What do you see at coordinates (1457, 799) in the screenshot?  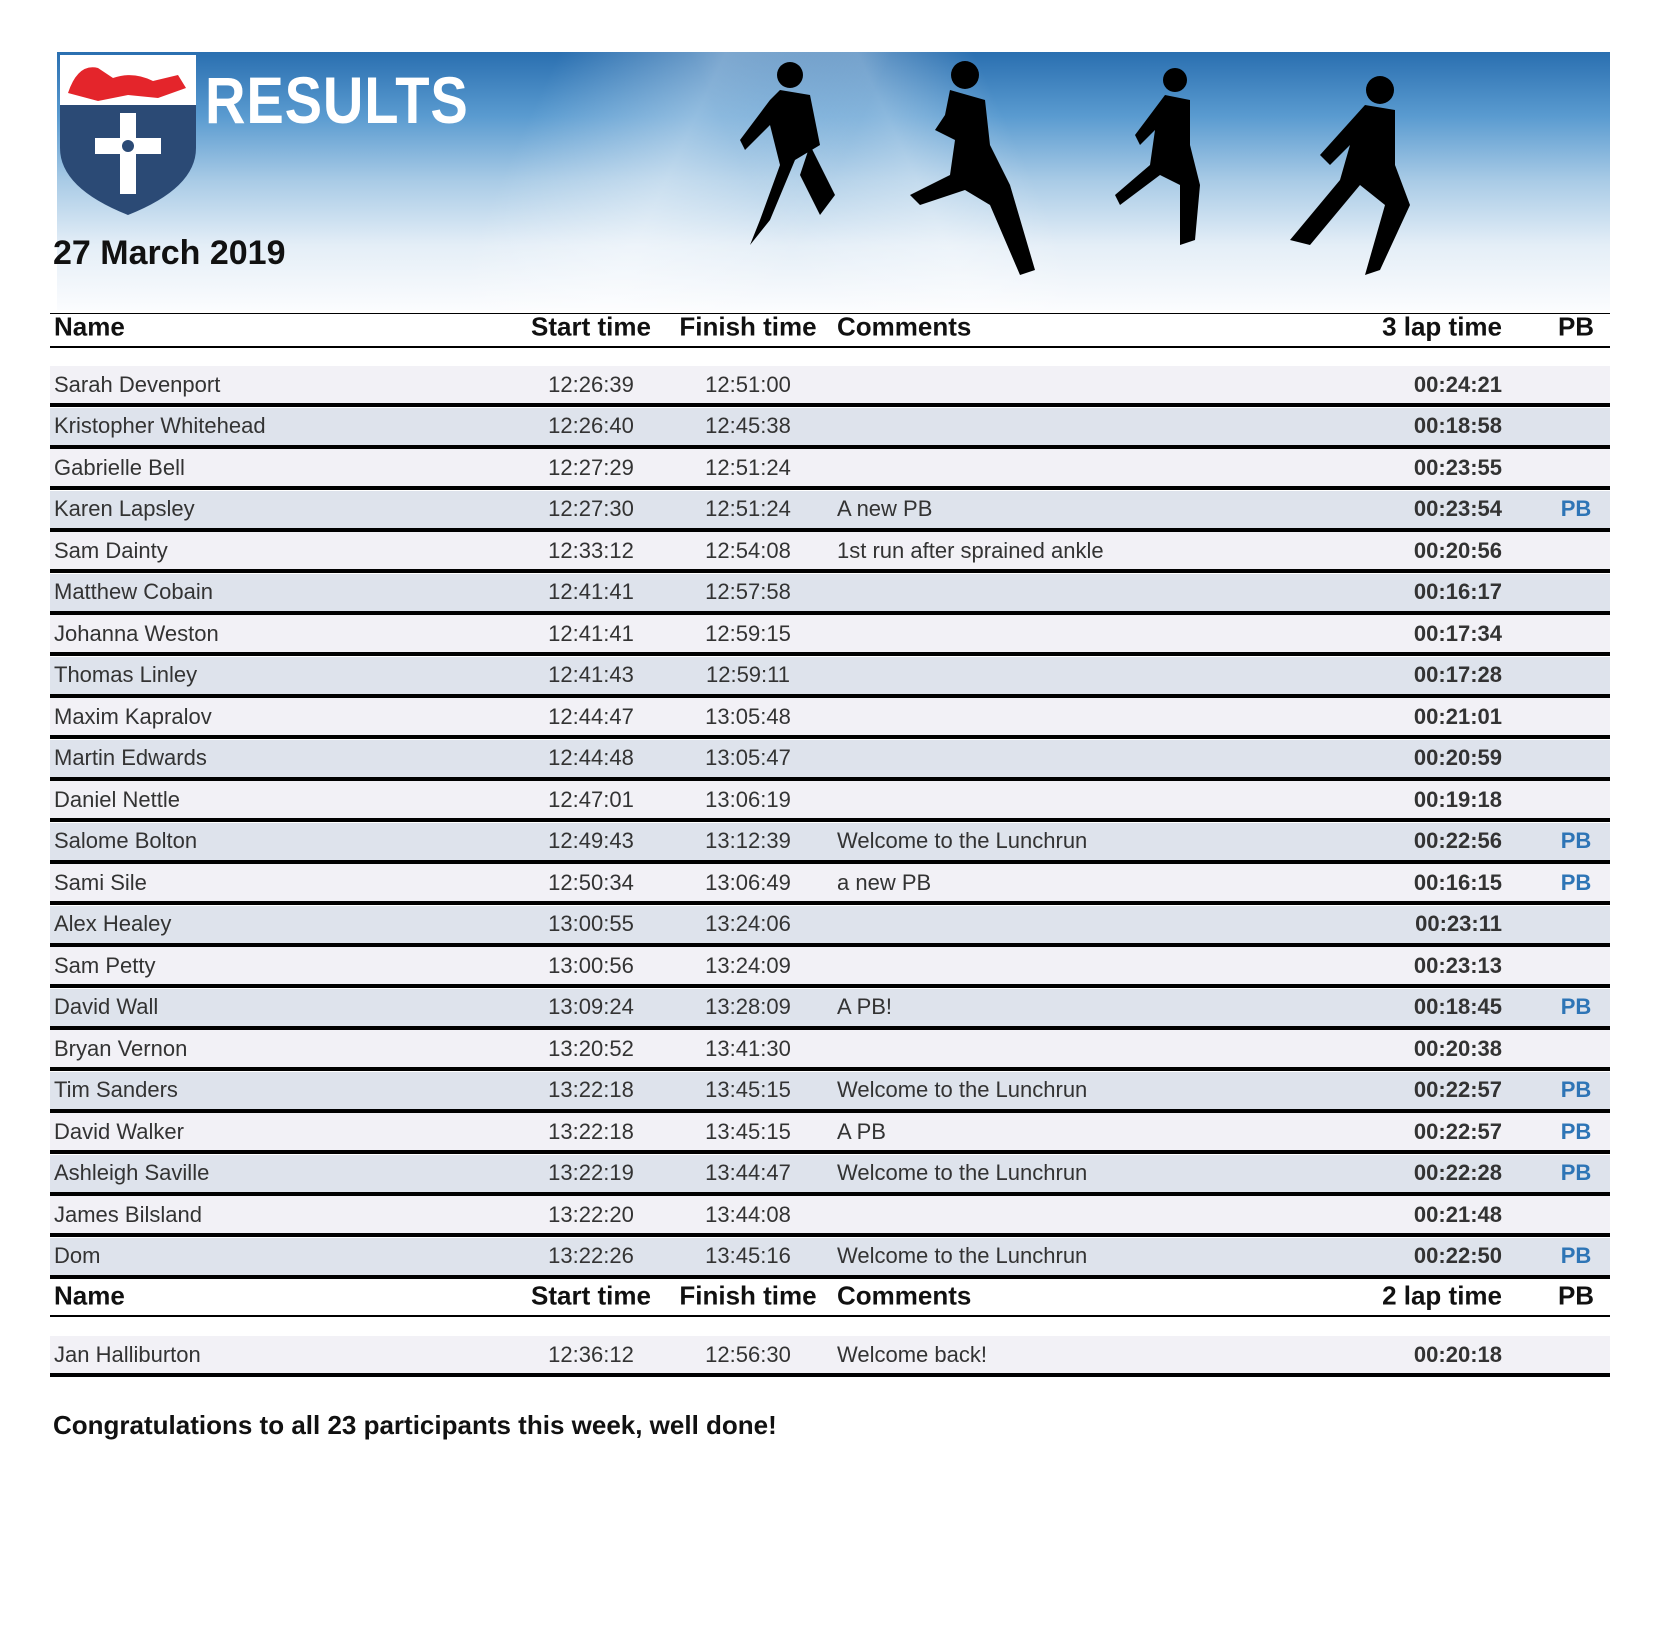 I see `cell-lap-time: 00:19:18` at bounding box center [1457, 799].